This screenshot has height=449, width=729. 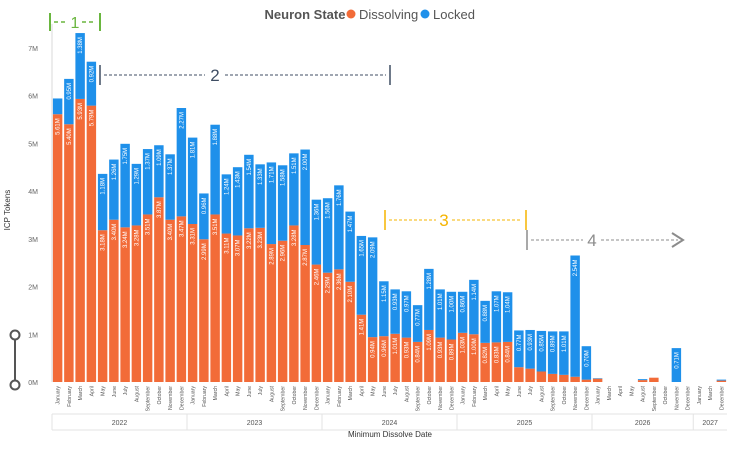 What do you see at coordinates (250, 240) in the screenshot?
I see `data-label-dissolving: 3.22M` at bounding box center [250, 240].